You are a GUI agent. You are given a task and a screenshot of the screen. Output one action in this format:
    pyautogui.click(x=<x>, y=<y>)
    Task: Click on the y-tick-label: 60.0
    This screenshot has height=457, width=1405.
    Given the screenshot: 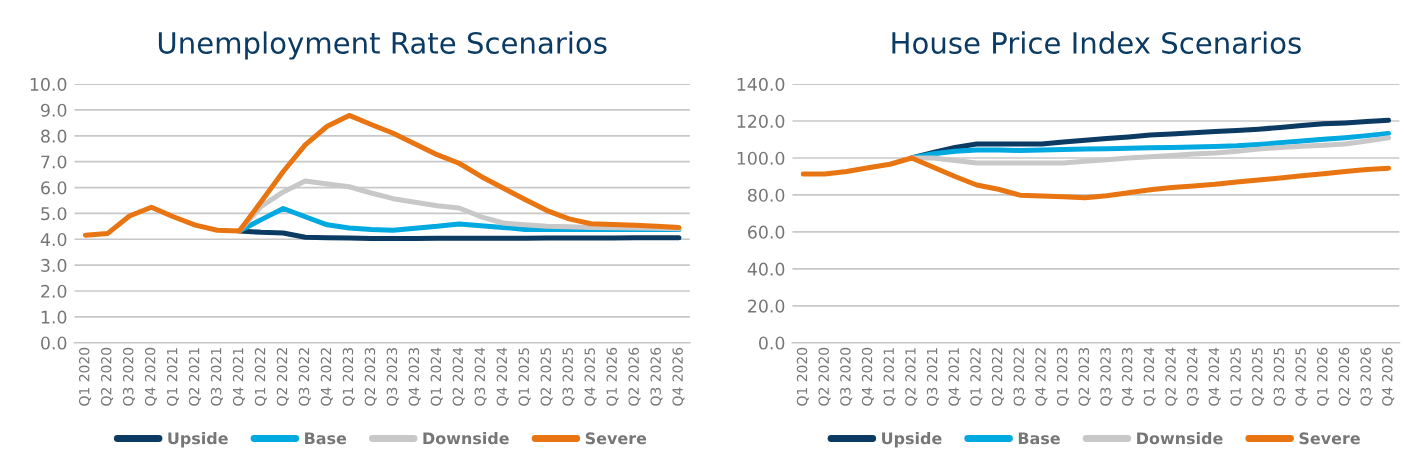 What is the action you would take?
    pyautogui.click(x=766, y=232)
    